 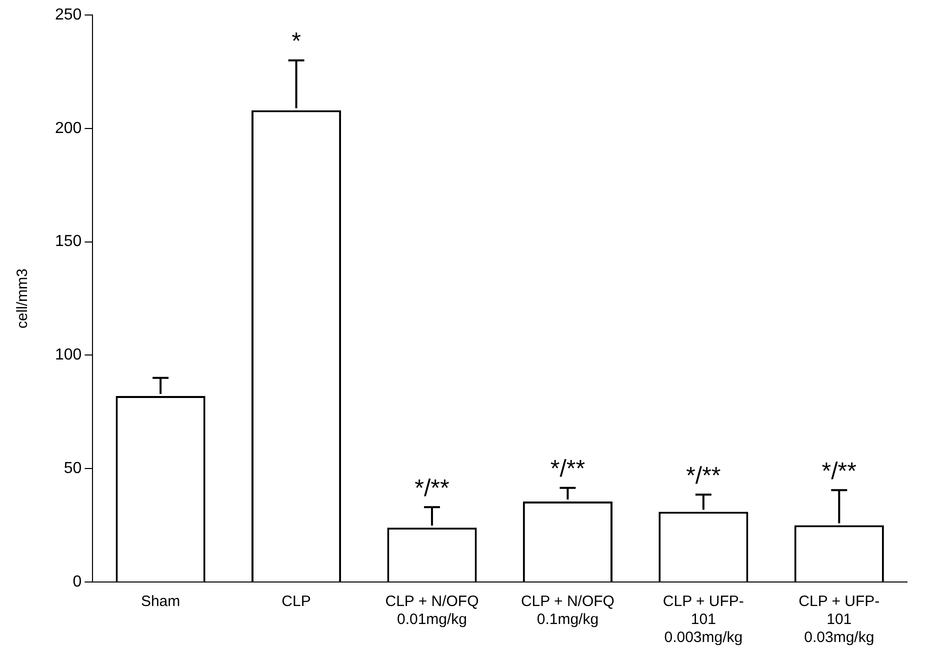 I want to click on x-tick-label: CLP + N/OFQ 0.01mg/kg, so click(x=432, y=610).